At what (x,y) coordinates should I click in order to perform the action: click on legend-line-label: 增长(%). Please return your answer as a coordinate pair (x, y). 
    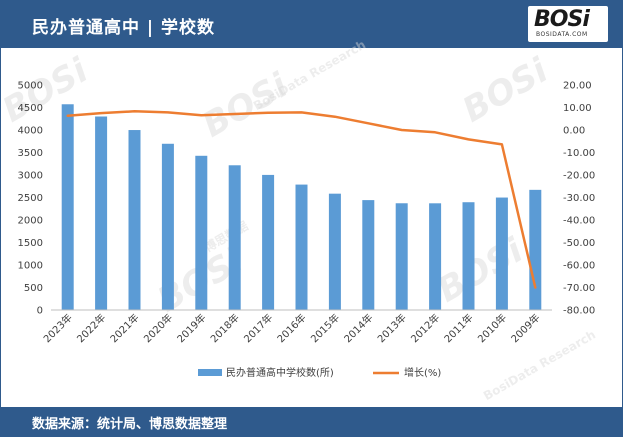
    Looking at the image, I should click on (422, 372).